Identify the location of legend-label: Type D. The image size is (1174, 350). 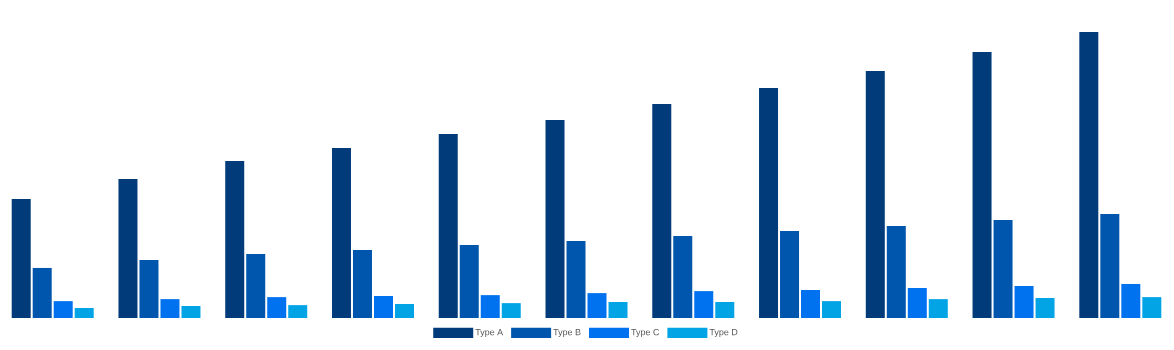
(723, 333).